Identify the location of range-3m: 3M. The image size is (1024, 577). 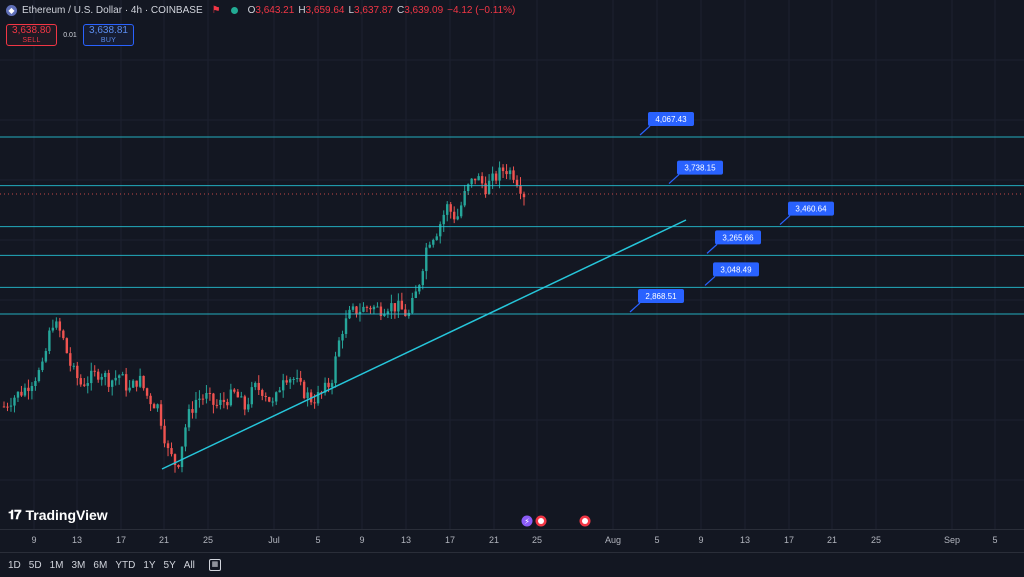
(78, 565).